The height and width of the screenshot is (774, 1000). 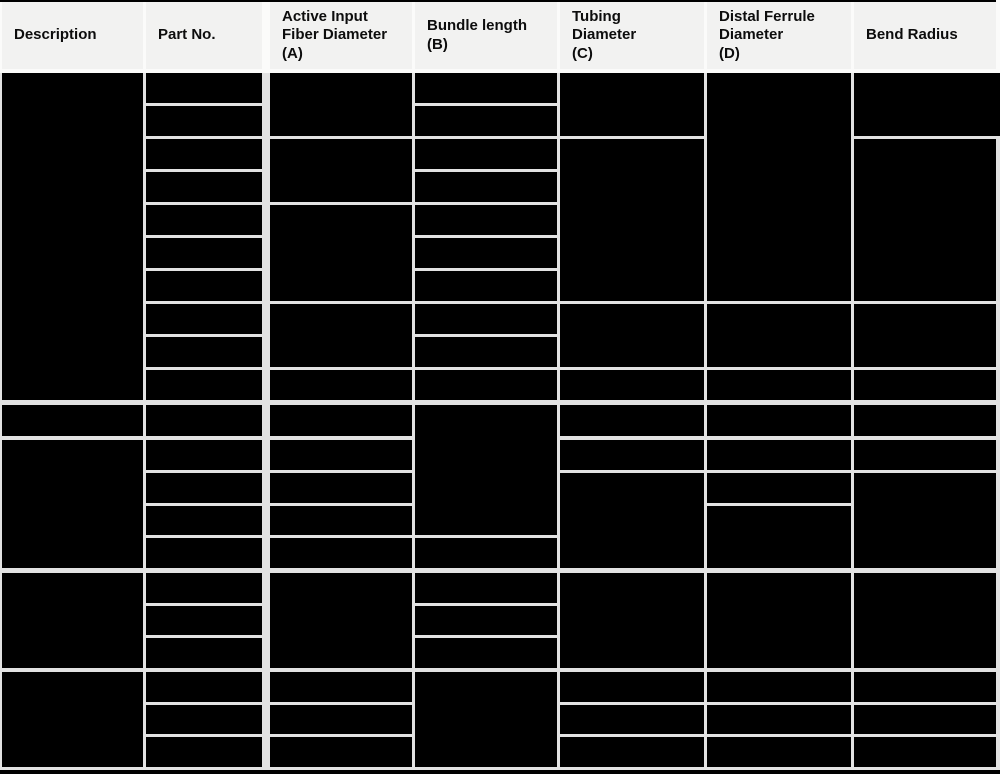 I want to click on column-header-part-no: Part No., so click(x=204, y=34).